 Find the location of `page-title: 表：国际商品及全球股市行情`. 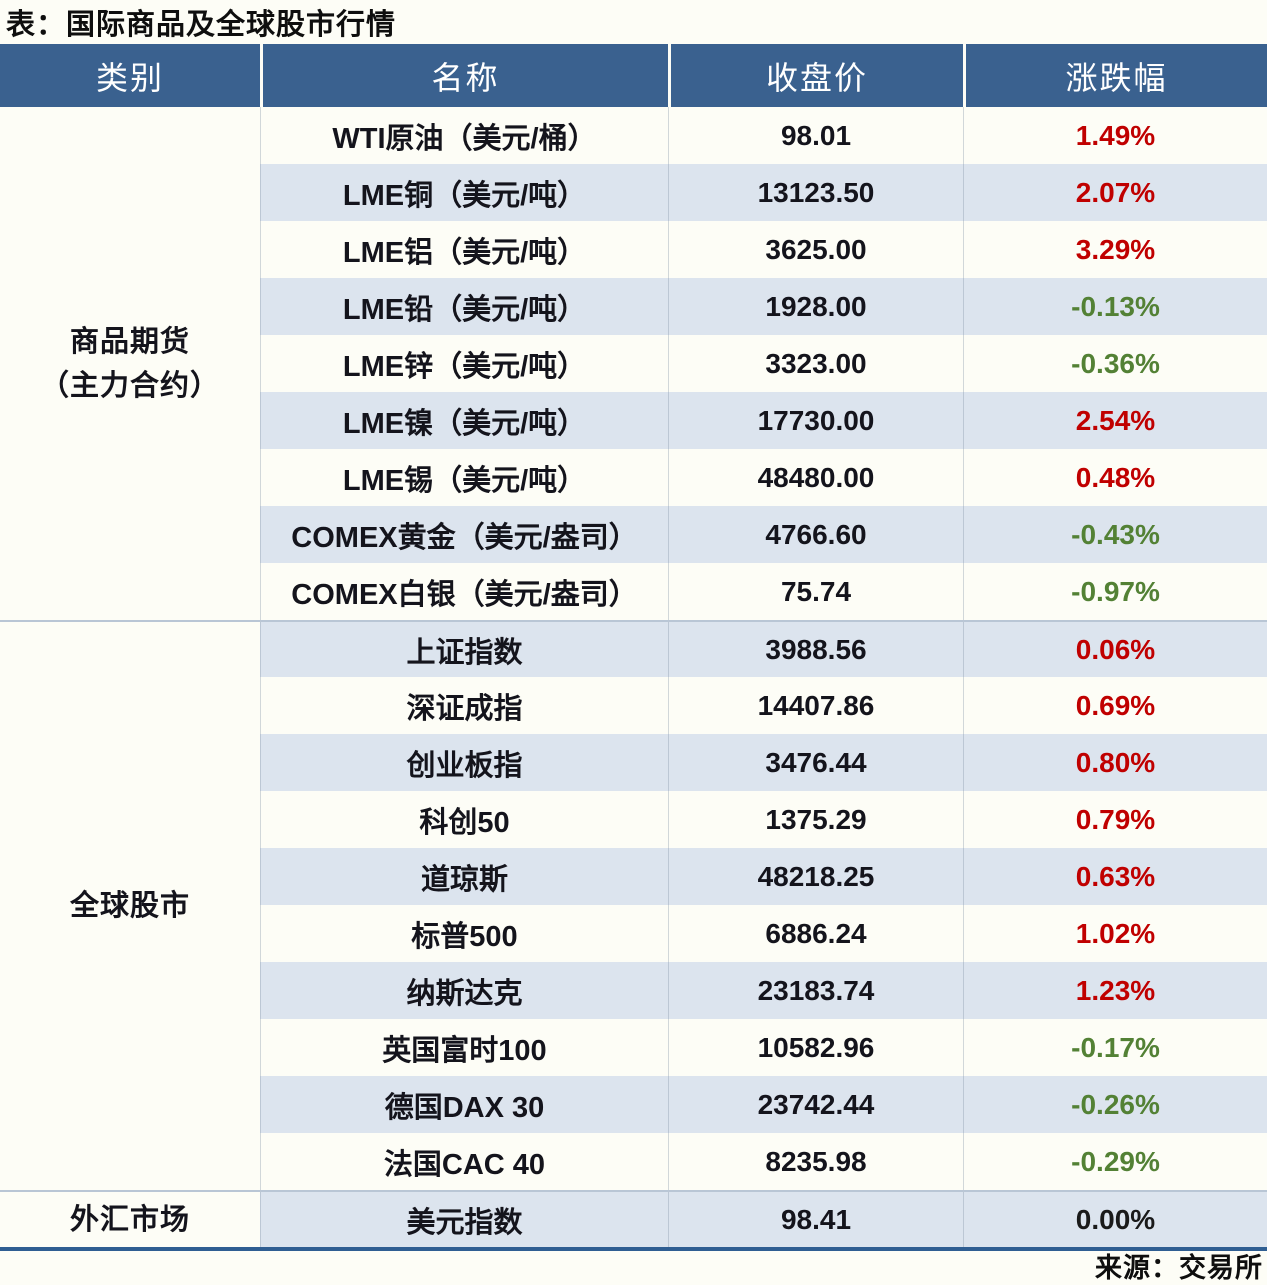

page-title: 表：国际商品及全球股市行情 is located at coordinates (201, 25).